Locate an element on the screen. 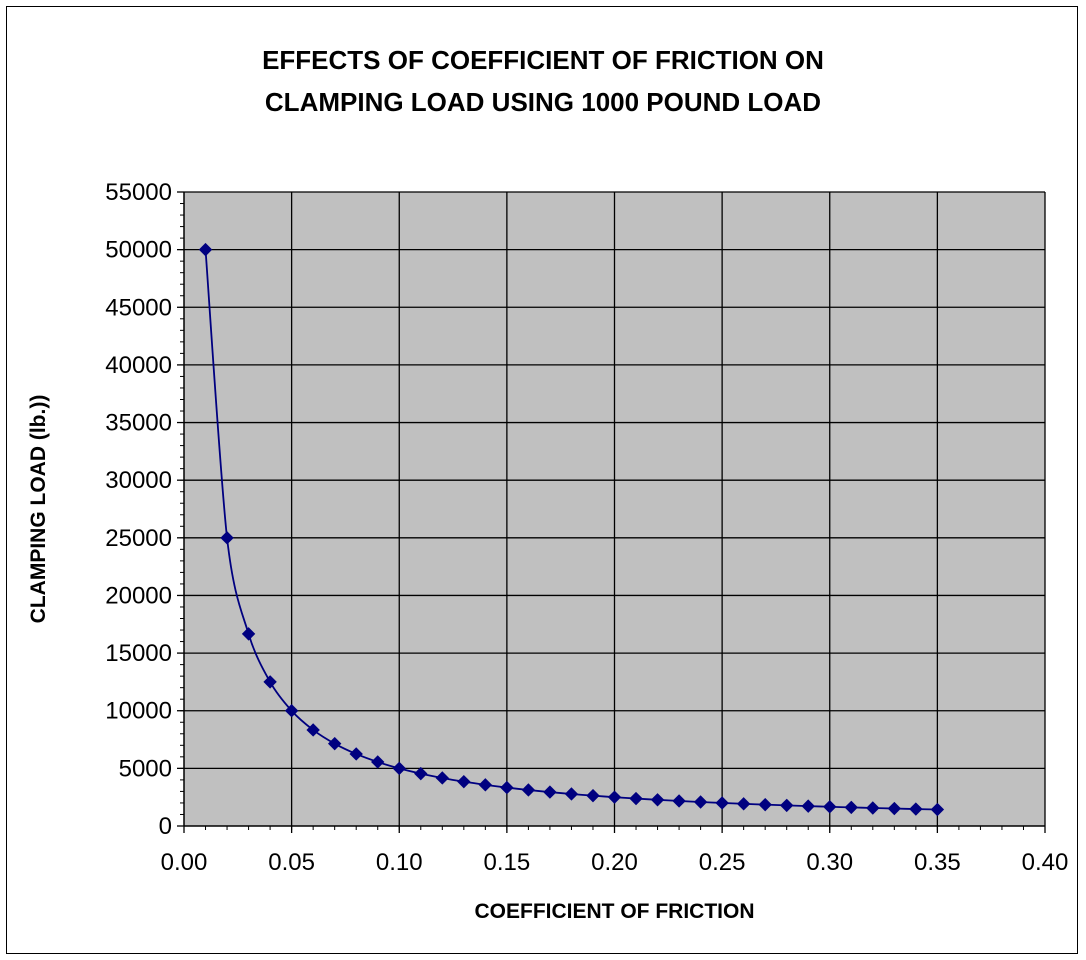 The height and width of the screenshot is (960, 1086). y-tick-label: 25000 is located at coordinates (138, 538).